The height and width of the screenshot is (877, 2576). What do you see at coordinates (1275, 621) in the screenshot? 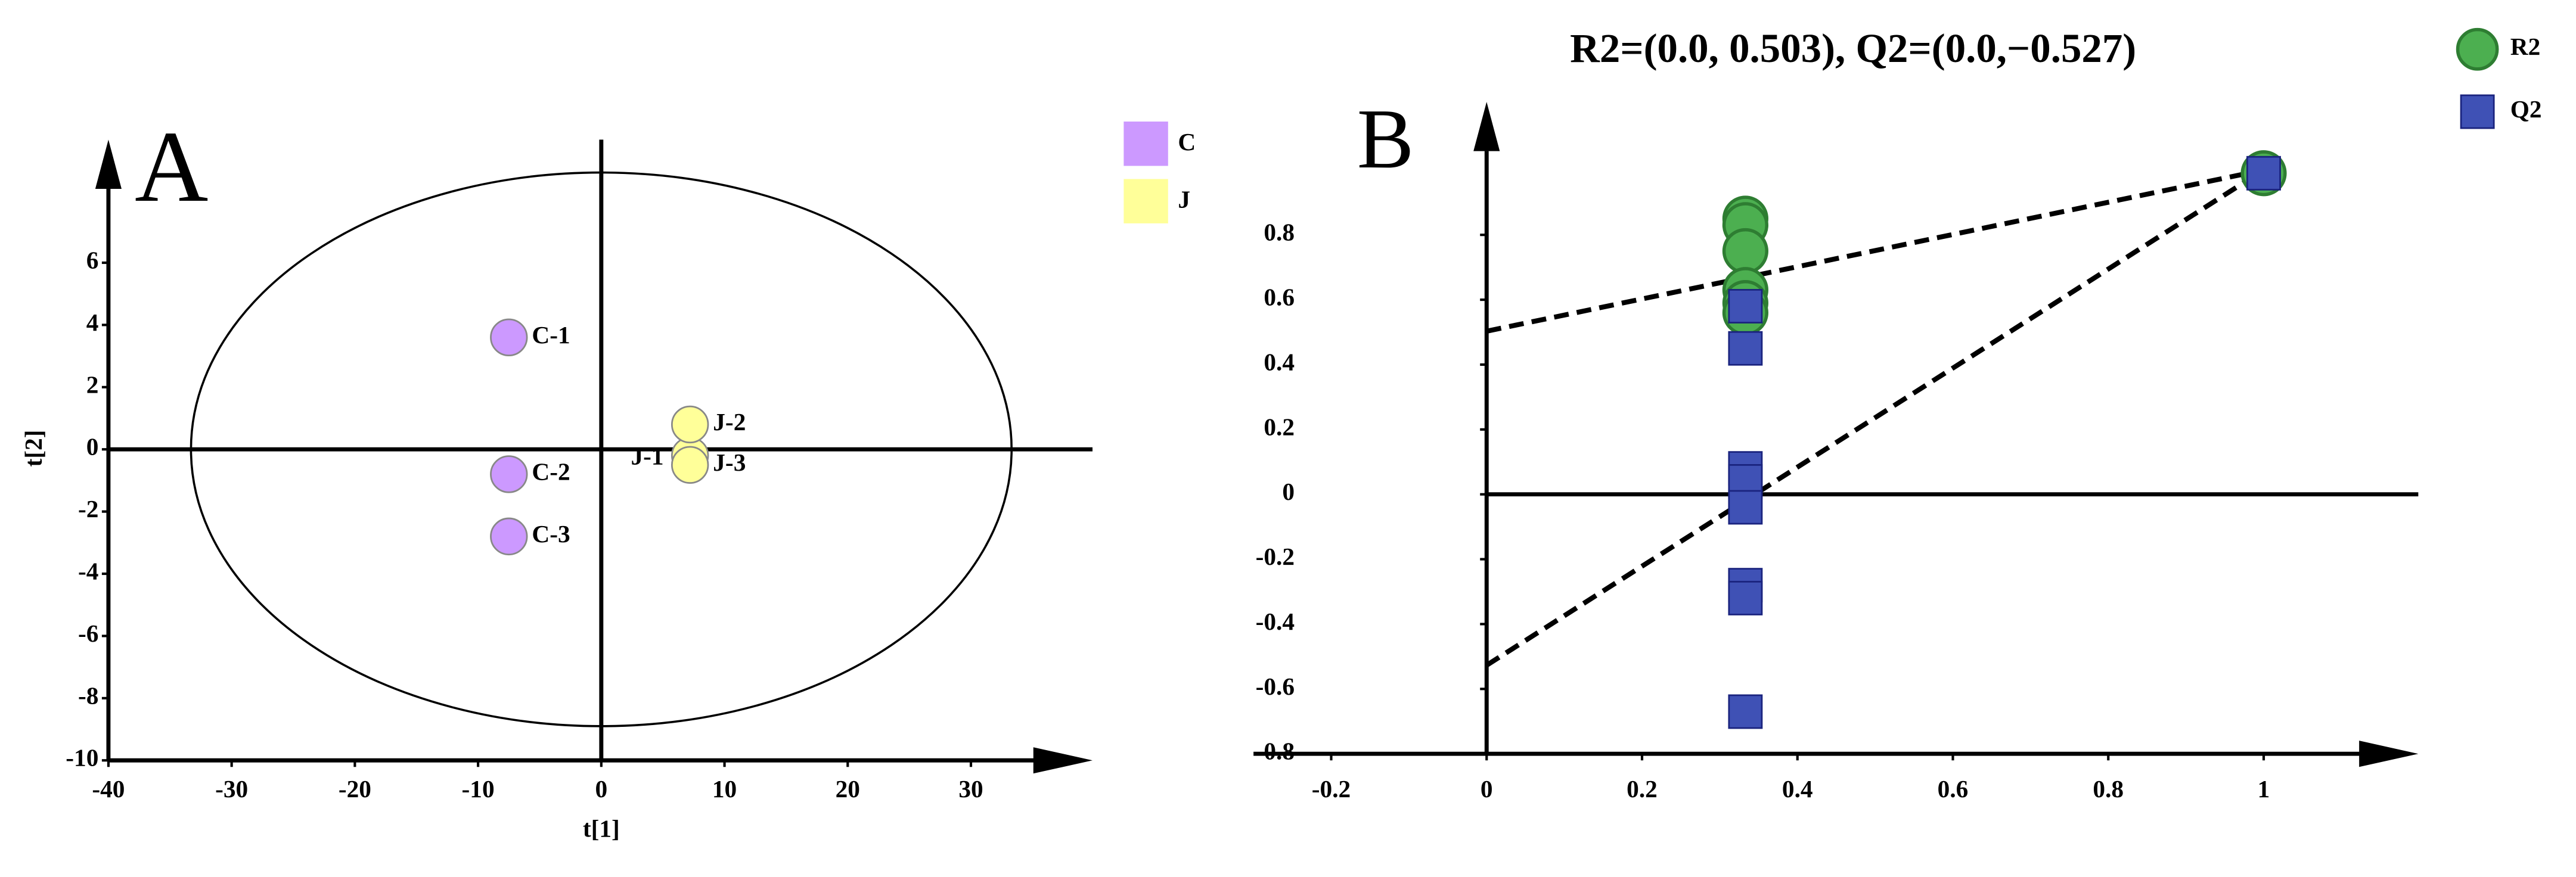
I see `y-tick-label: -0.4` at bounding box center [1275, 621].